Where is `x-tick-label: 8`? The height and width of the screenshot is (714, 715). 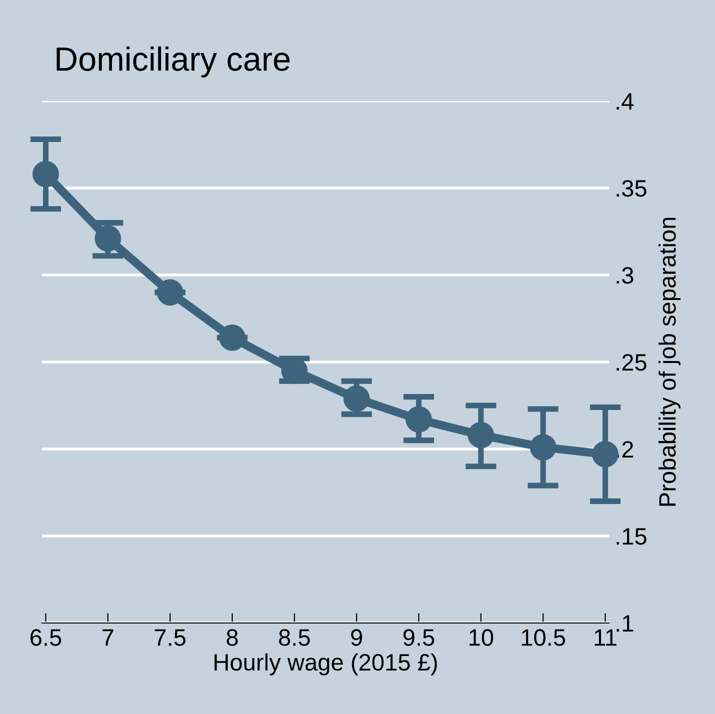 x-tick-label: 8 is located at coordinates (232, 637).